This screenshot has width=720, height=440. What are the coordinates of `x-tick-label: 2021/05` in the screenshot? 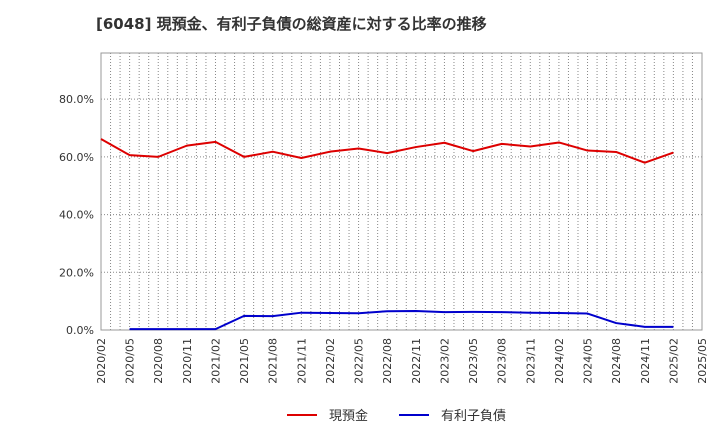 It's located at (244, 361).